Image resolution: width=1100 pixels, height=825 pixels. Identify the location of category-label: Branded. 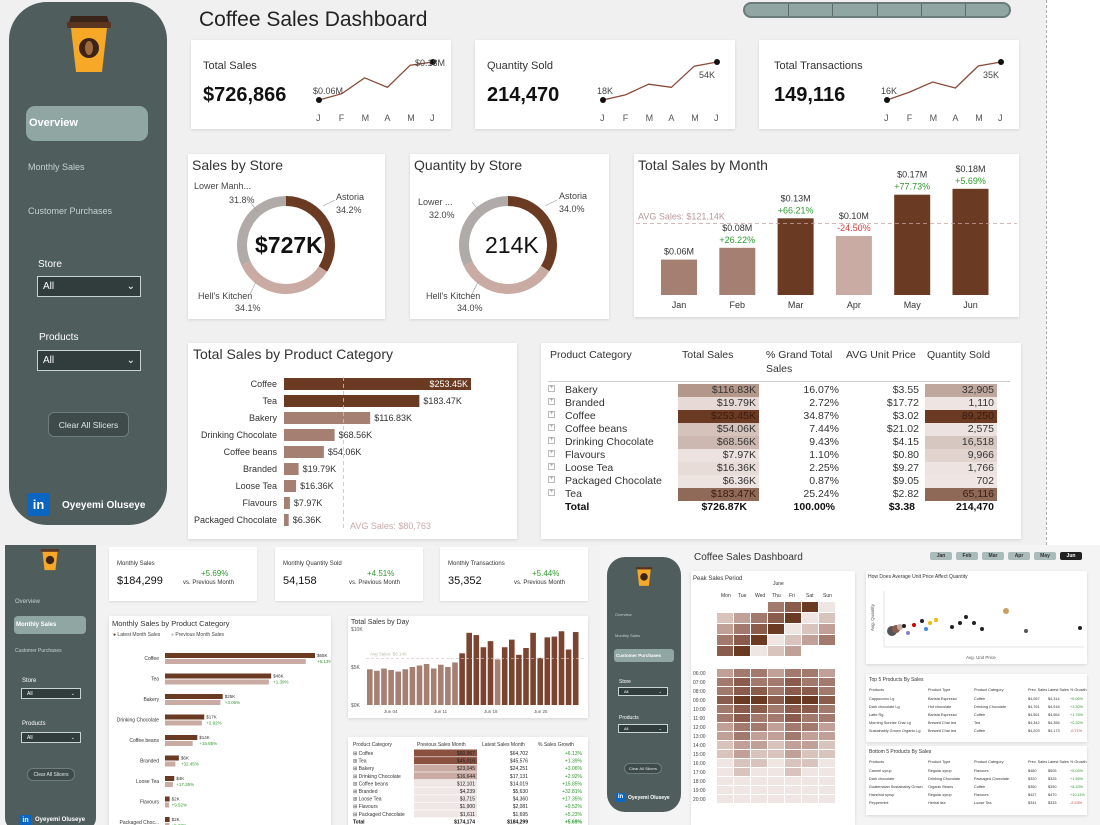
(149, 762).